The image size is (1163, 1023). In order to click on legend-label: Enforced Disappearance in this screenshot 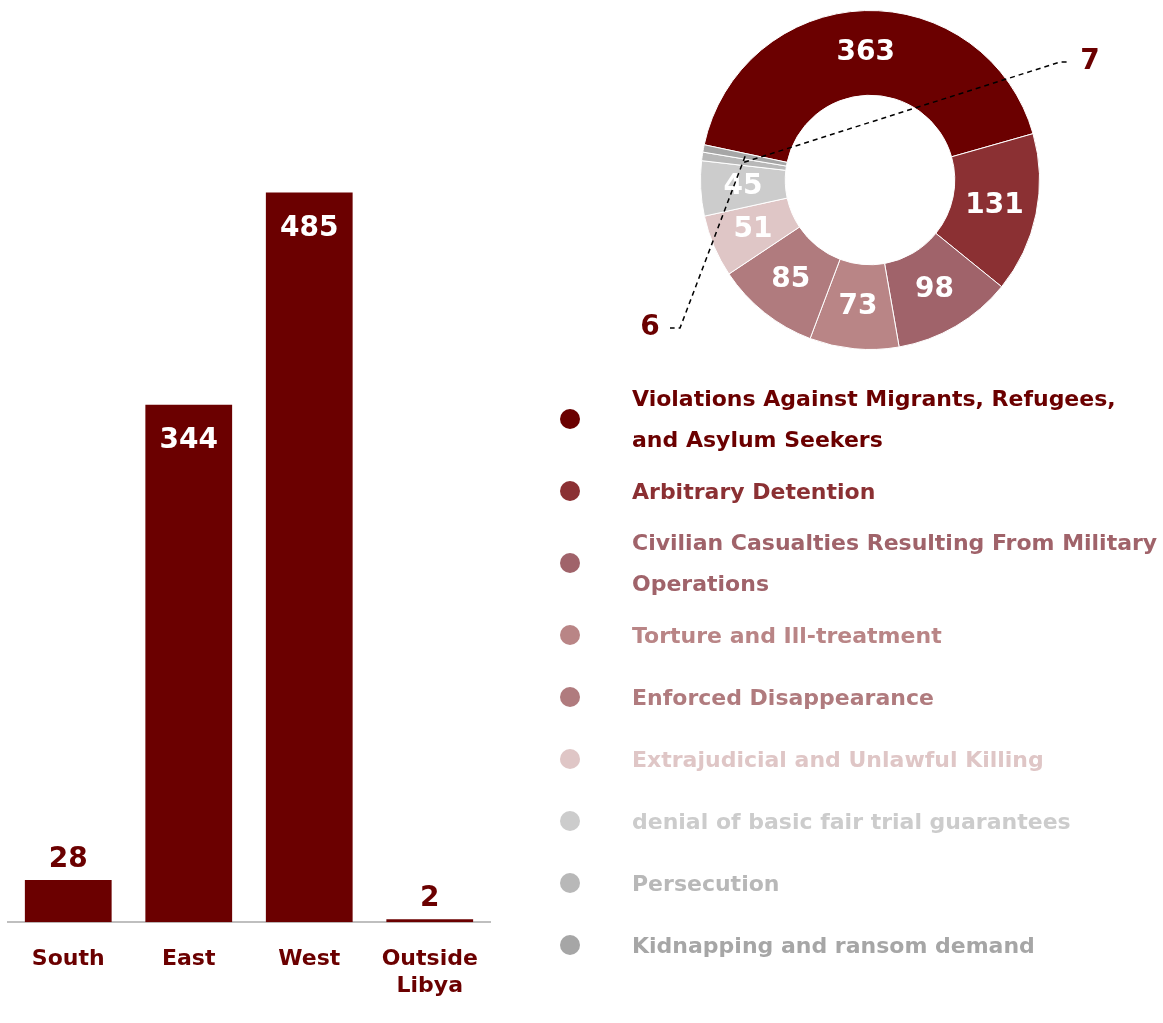, I will do `click(783, 697)`.